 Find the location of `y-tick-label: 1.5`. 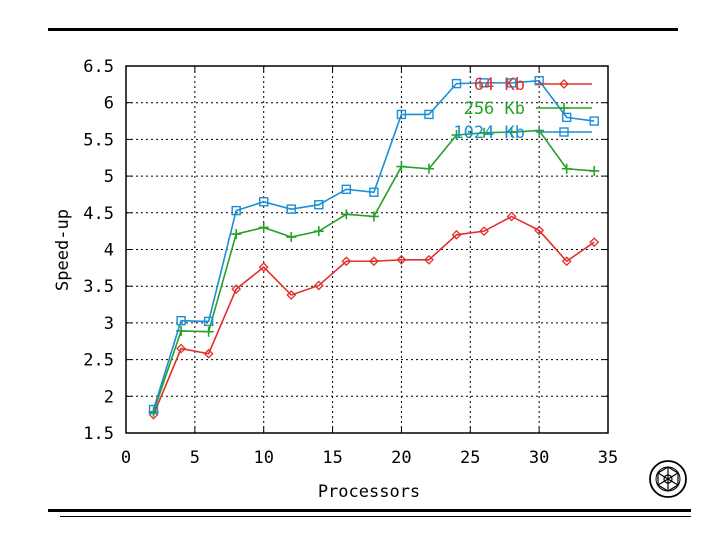

y-tick-label: 1.5 is located at coordinates (98, 434).